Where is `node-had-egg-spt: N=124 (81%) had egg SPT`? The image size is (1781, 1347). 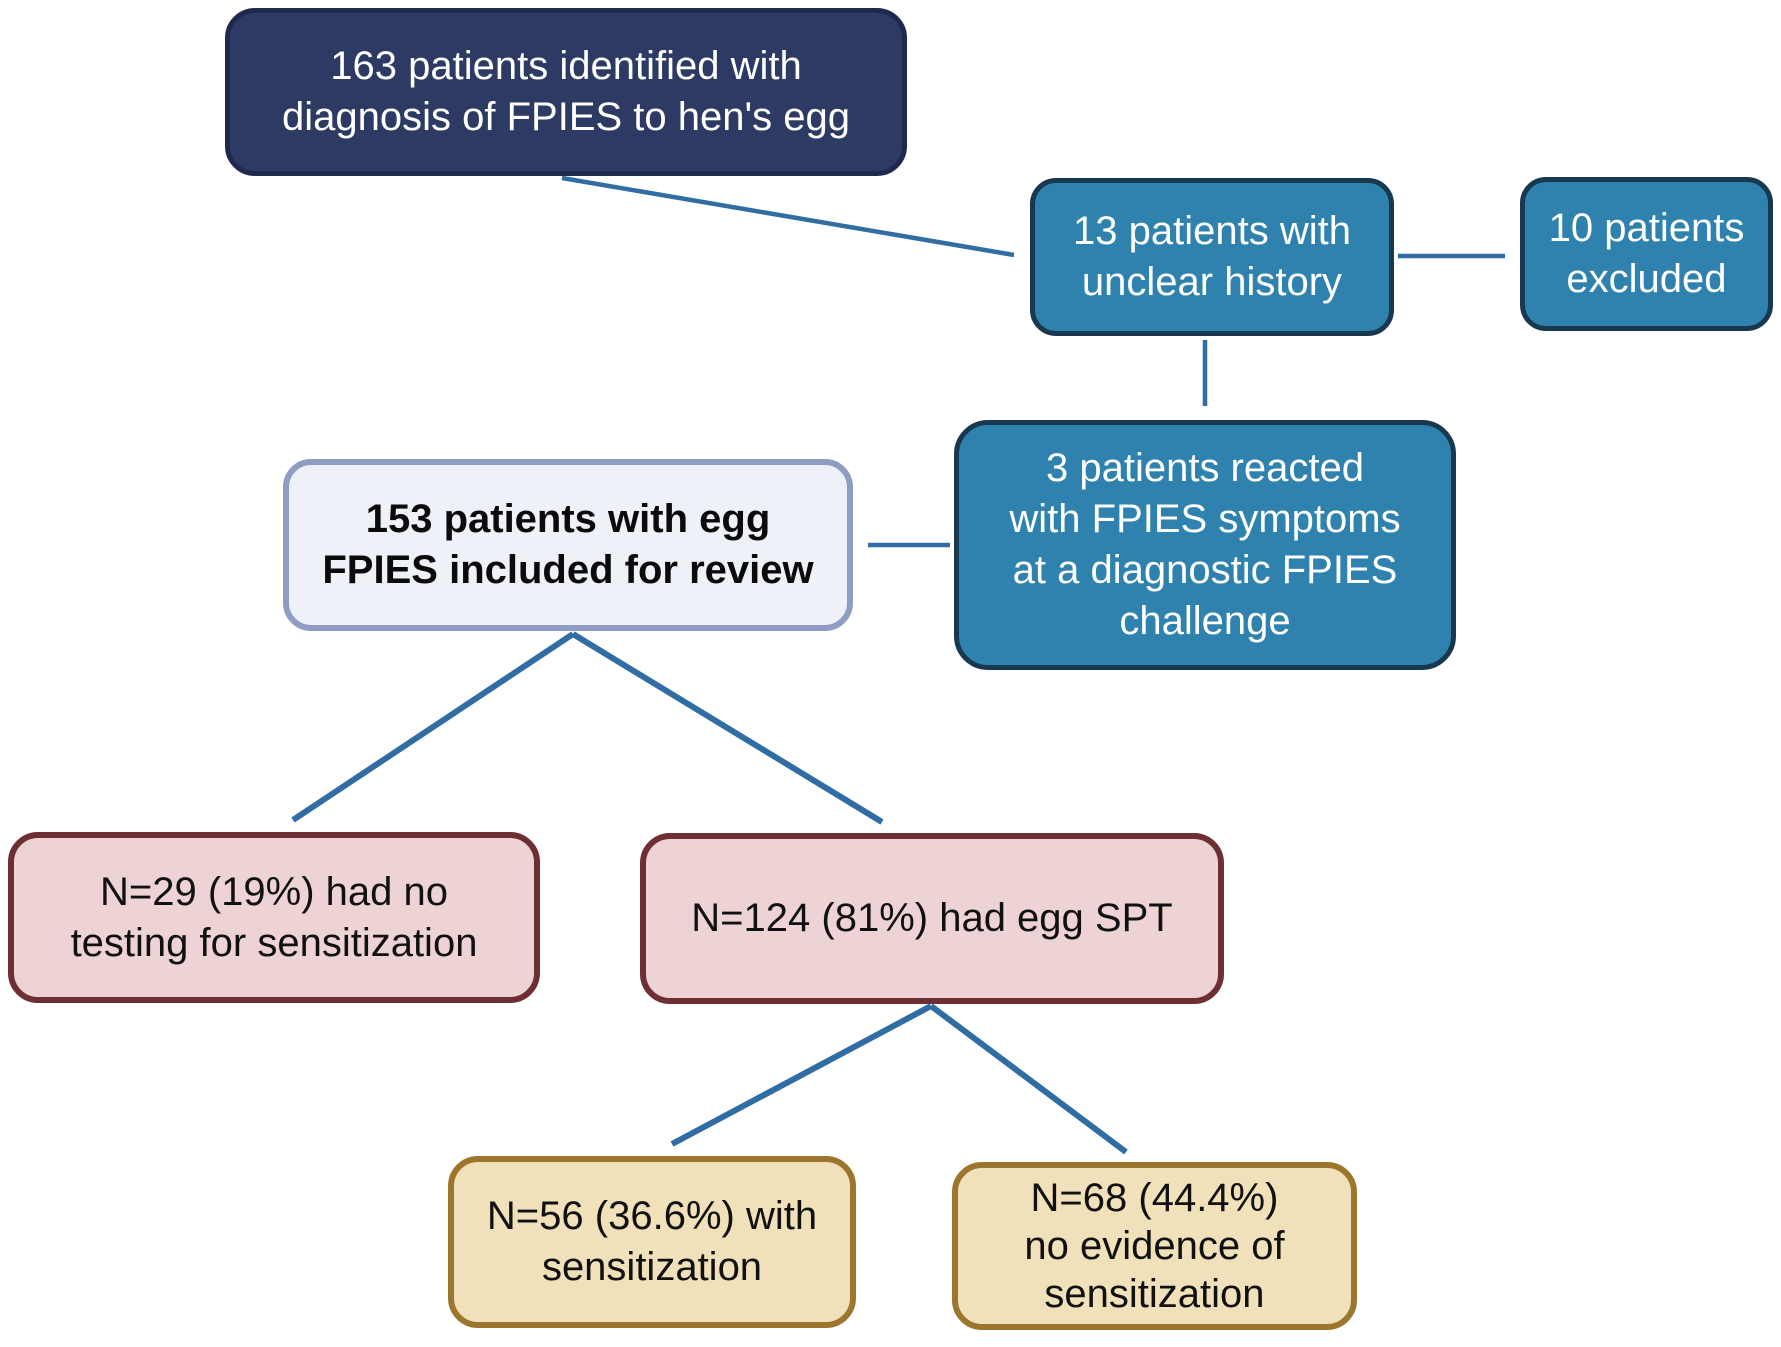 node-had-egg-spt: N=124 (81%) had egg SPT is located at coordinates (932, 918).